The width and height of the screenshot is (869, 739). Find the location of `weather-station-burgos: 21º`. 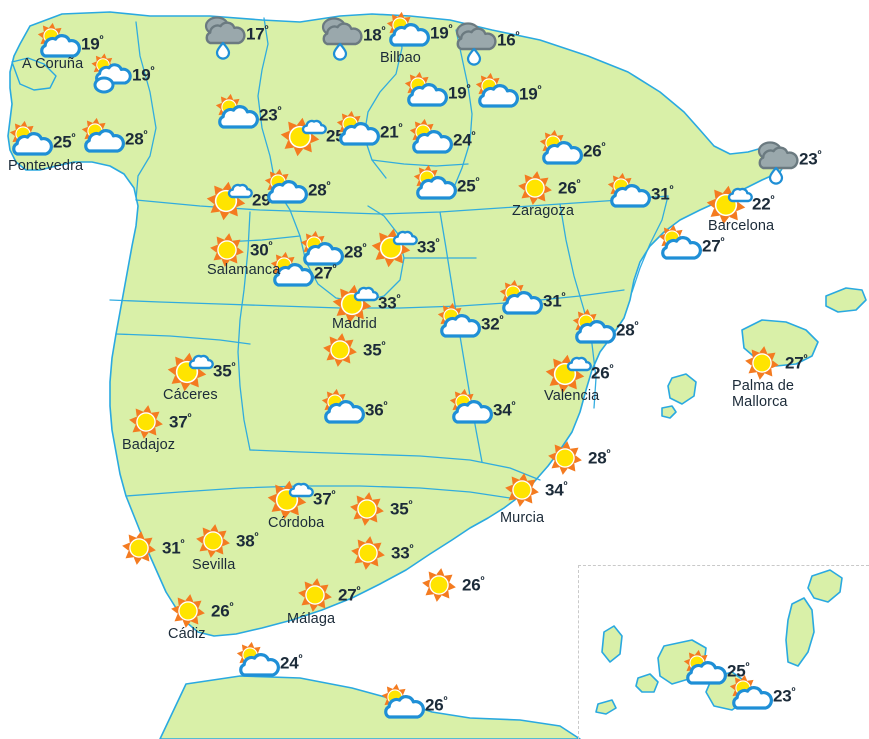

weather-station-burgos: 21º is located at coordinates (369, 130).